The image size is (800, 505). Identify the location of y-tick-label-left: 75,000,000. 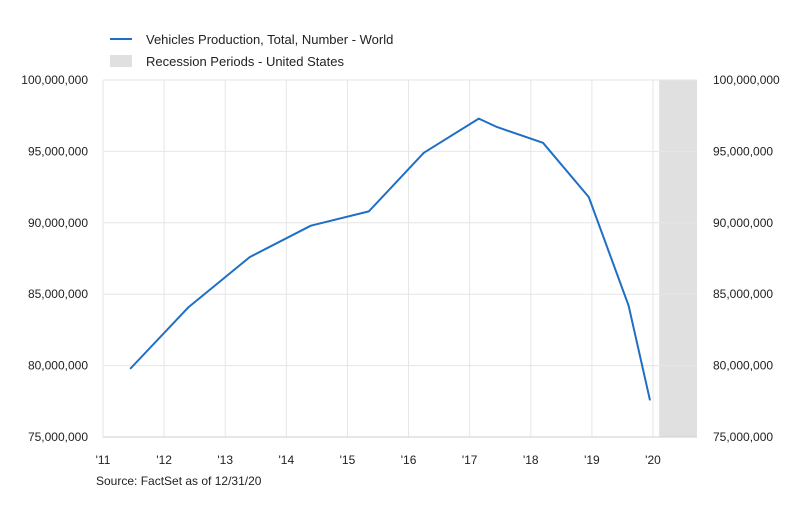
(58, 437).